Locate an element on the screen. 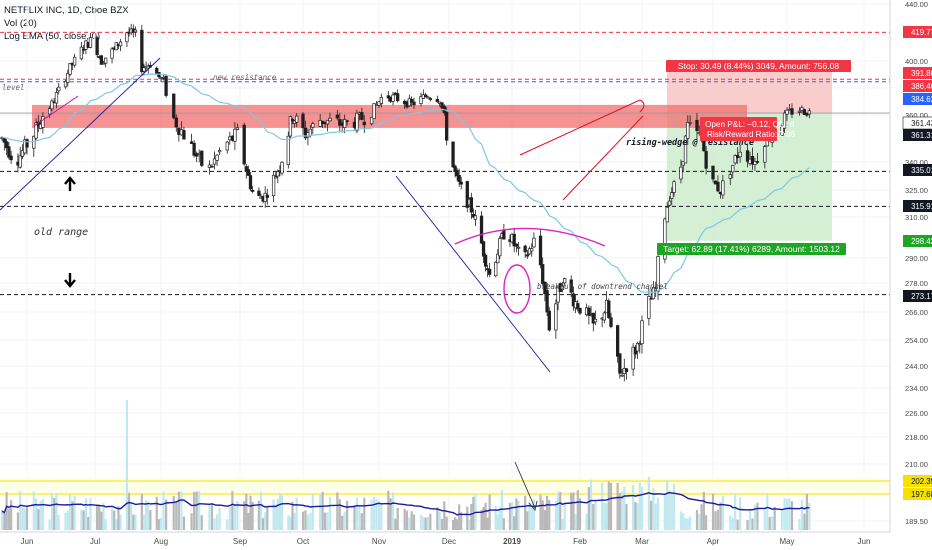 This screenshot has height=550, width=932. magenta-trend is located at coordinates (56, 111).